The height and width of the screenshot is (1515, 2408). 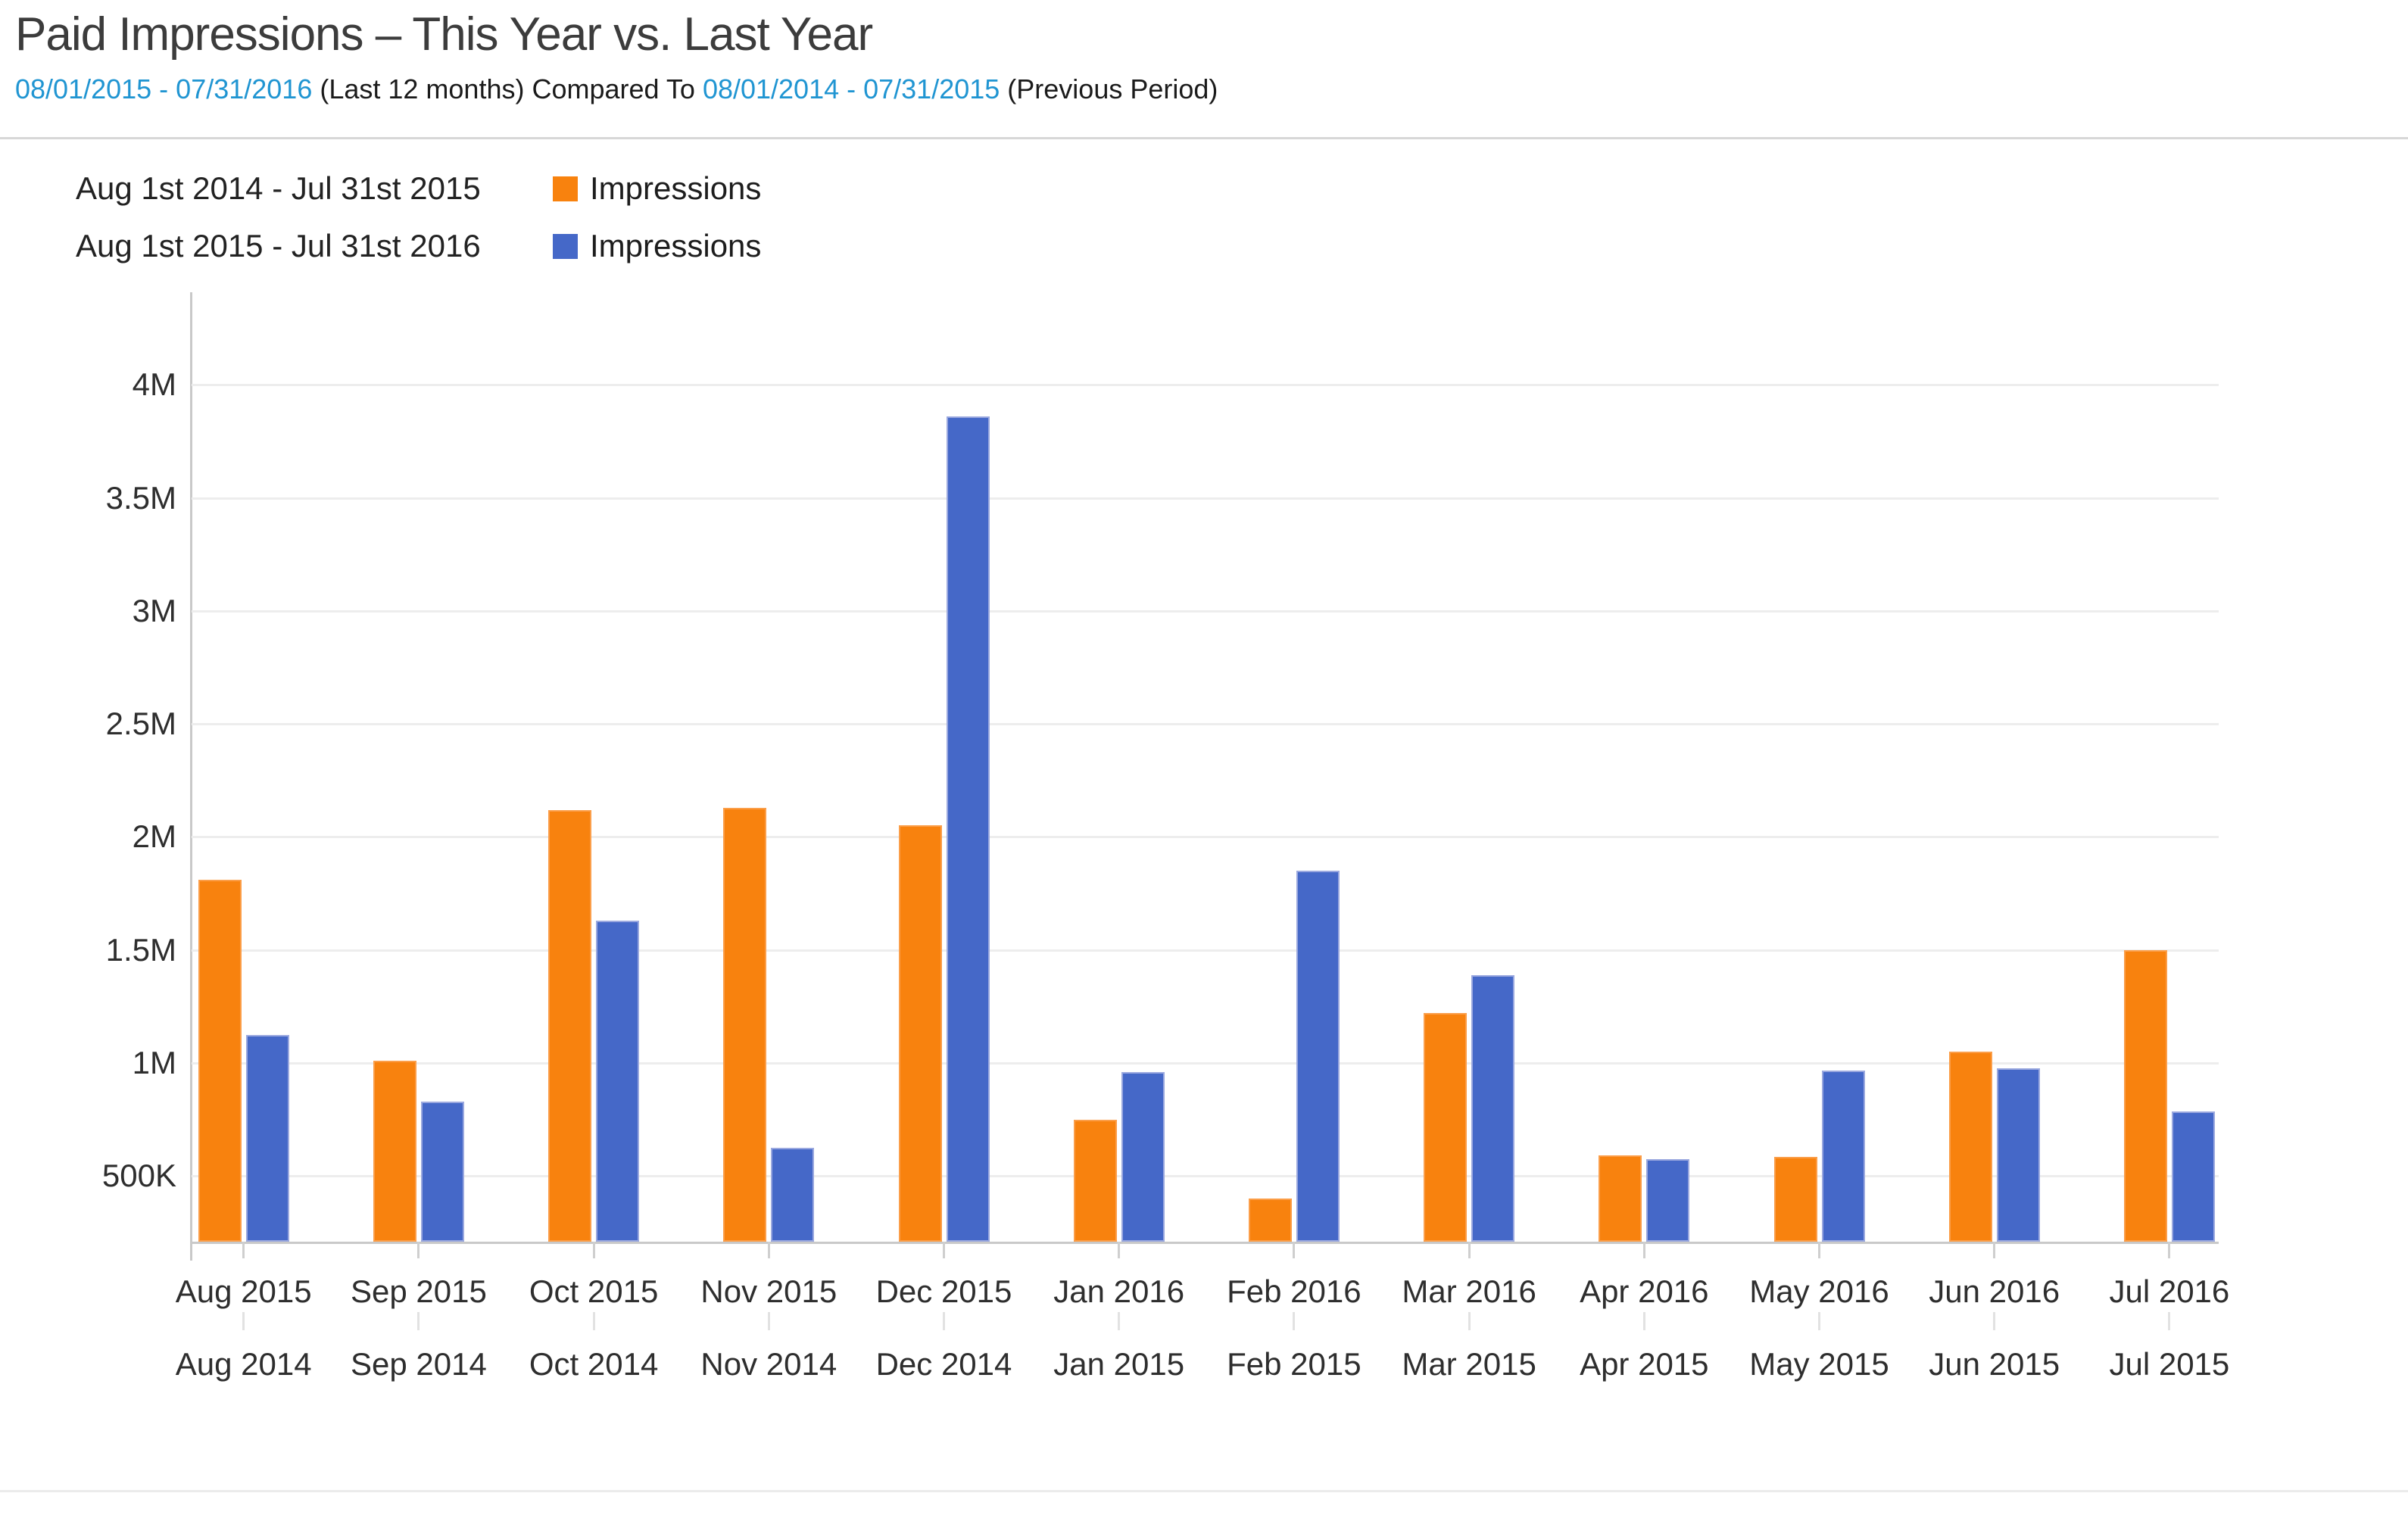 What do you see at coordinates (1143, 1156) in the screenshot?
I see `bar-impressions-jan-2016` at bounding box center [1143, 1156].